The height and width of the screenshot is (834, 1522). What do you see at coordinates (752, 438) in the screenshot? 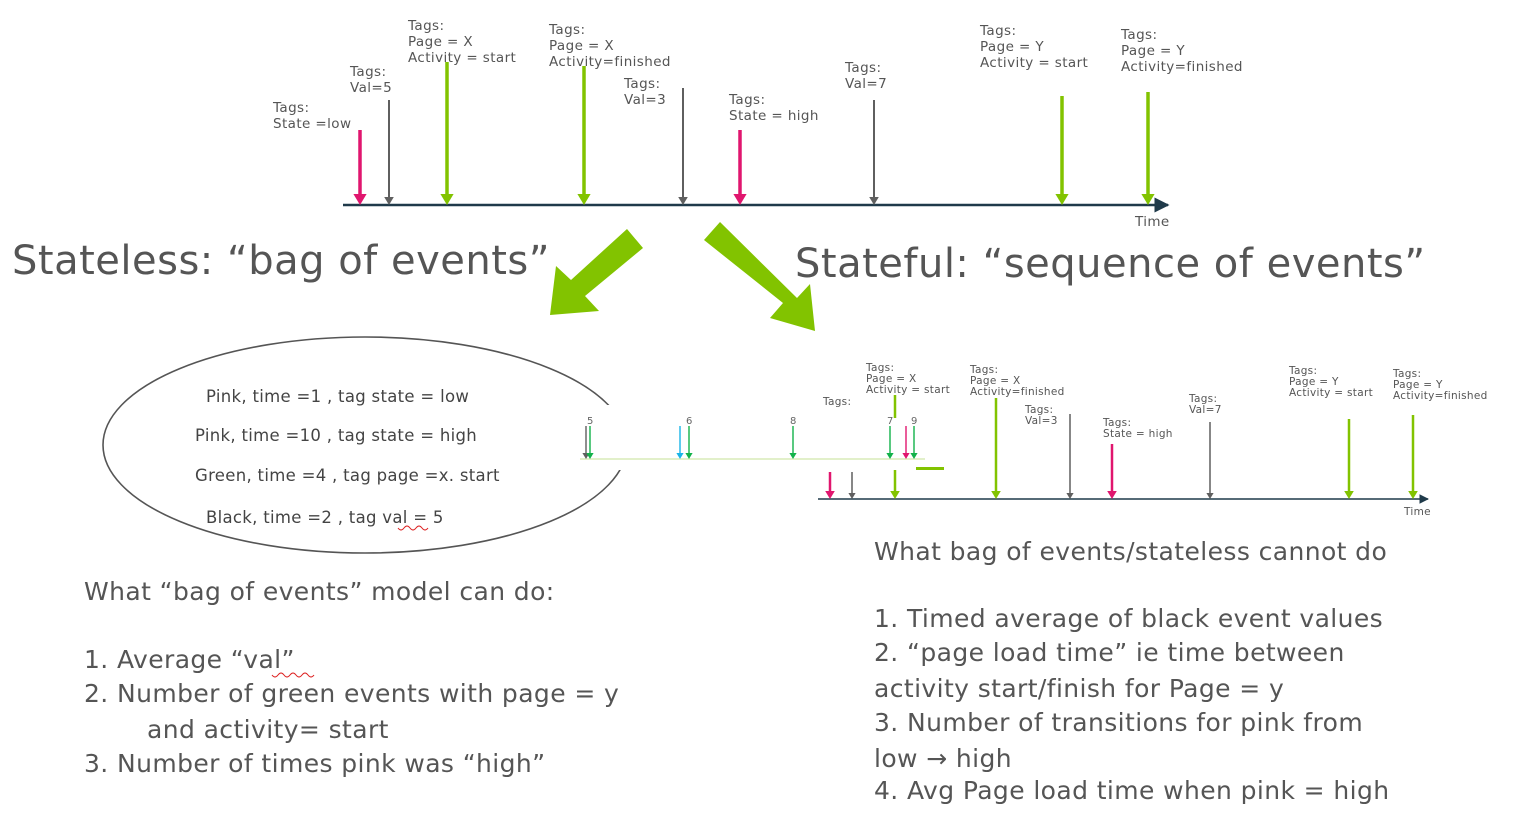
I see `mini-timeline: 5 6 8 7 9` at bounding box center [752, 438].